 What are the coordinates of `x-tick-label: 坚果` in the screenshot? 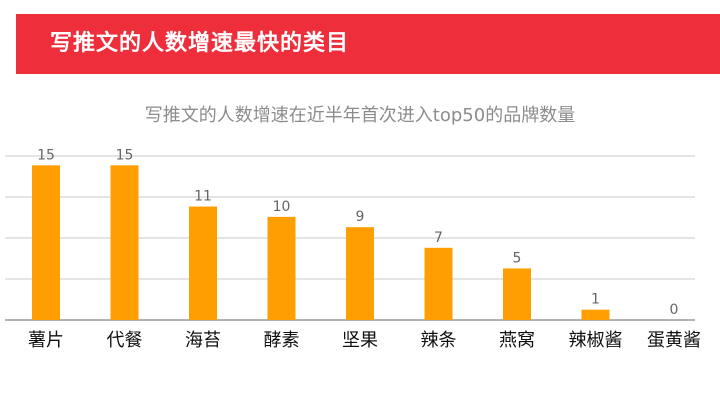 It's located at (360, 340).